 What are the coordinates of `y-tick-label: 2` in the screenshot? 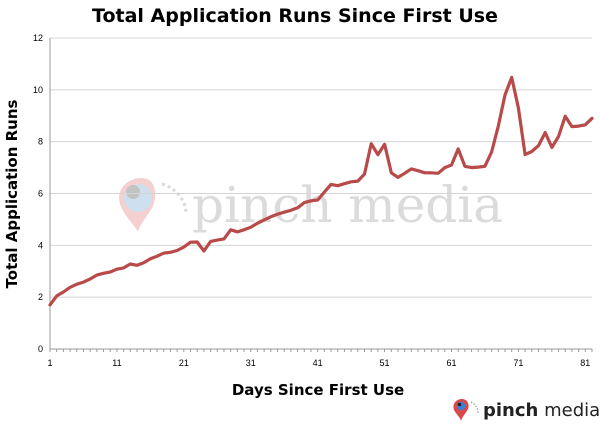 It's located at (40, 297).